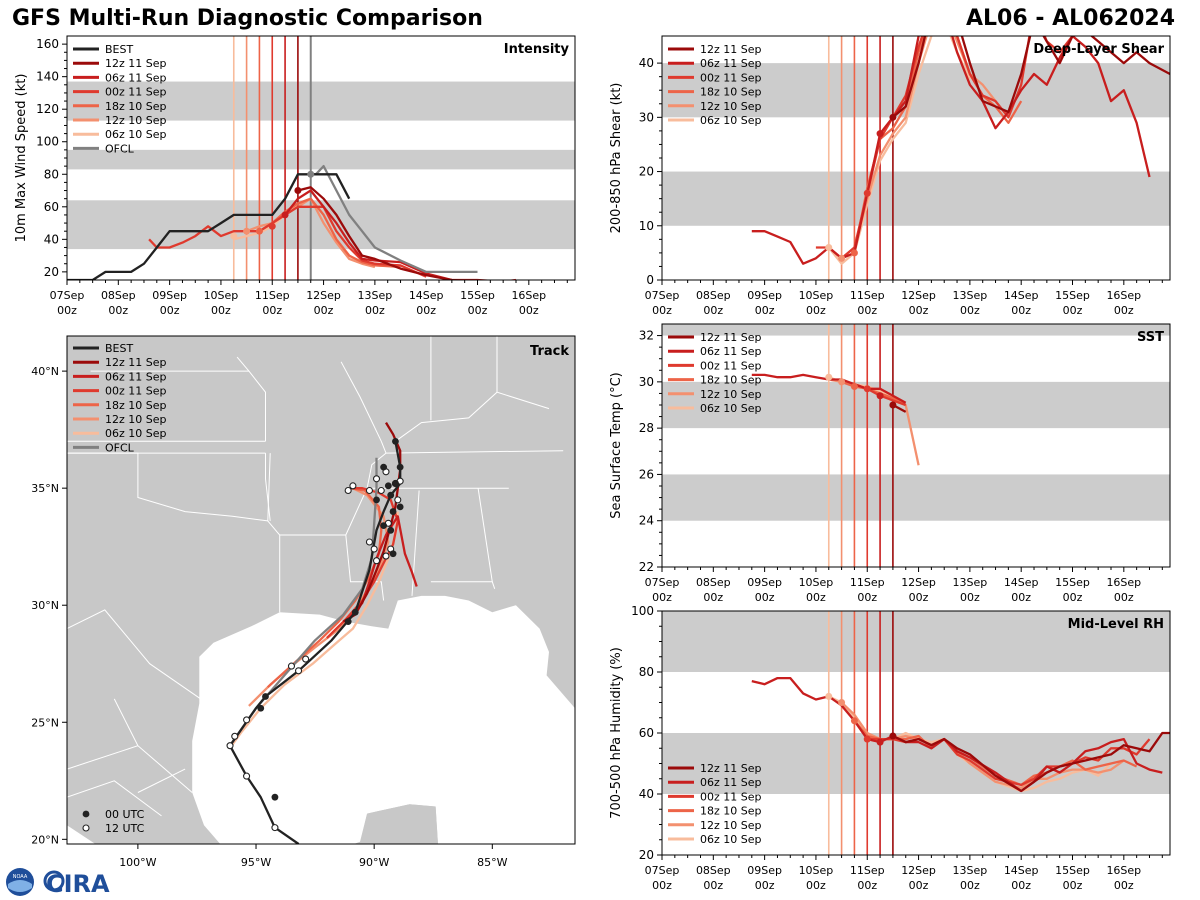  What do you see at coordinates (45, 839) in the screenshot?
I see `track-ytick-label: 20°N` at bounding box center [45, 839].